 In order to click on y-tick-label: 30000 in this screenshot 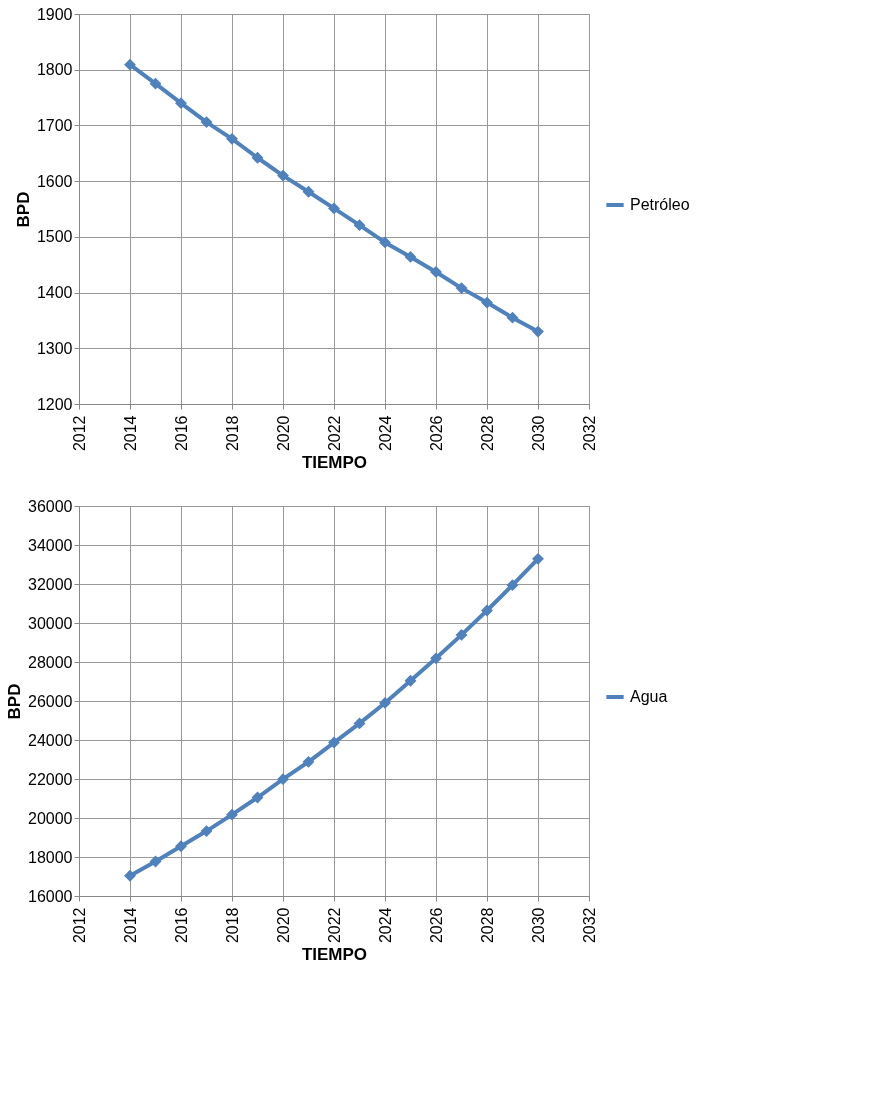, I will do `click(50, 623)`.